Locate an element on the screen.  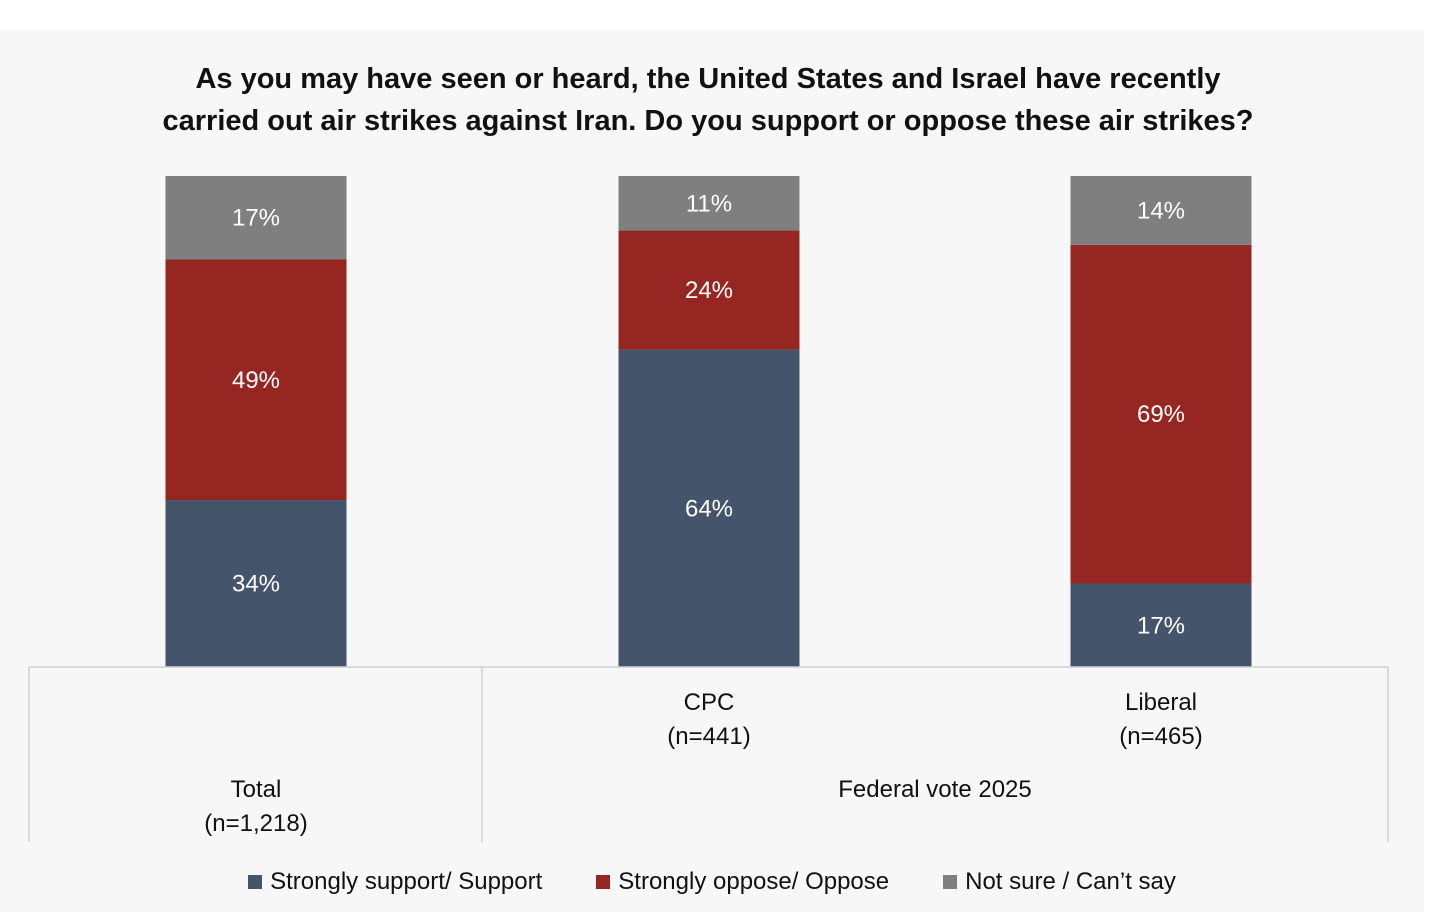
data-label-liberal-oppose: 69% is located at coordinates (1161, 414).